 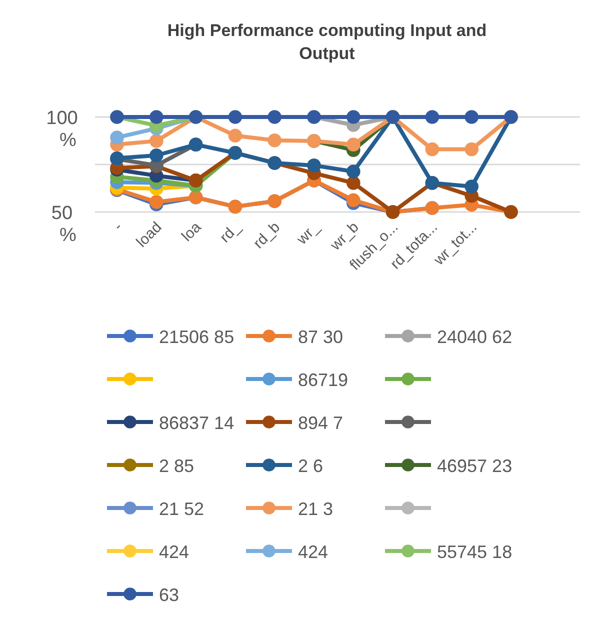 I want to click on legend-label: 55745 18, so click(x=474, y=552).